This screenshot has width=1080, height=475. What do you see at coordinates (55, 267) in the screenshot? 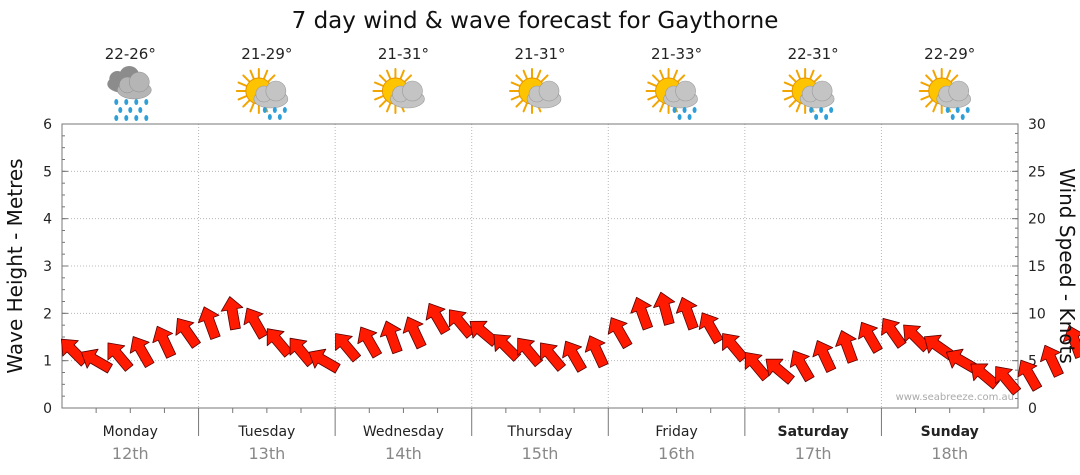
I see `left-axis-ticks: 0 1 2 3 4 5 6` at bounding box center [55, 267].